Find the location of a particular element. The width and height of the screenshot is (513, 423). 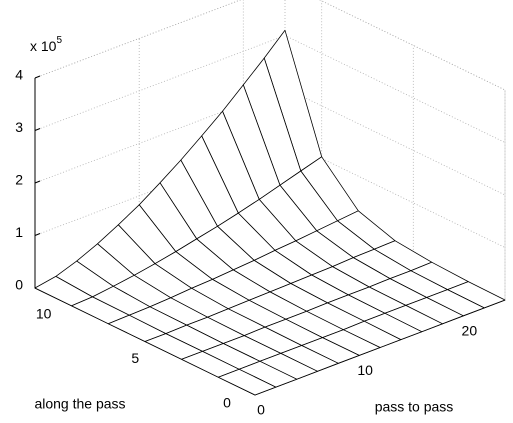

z-tick-label: 3 is located at coordinates (19, 127).